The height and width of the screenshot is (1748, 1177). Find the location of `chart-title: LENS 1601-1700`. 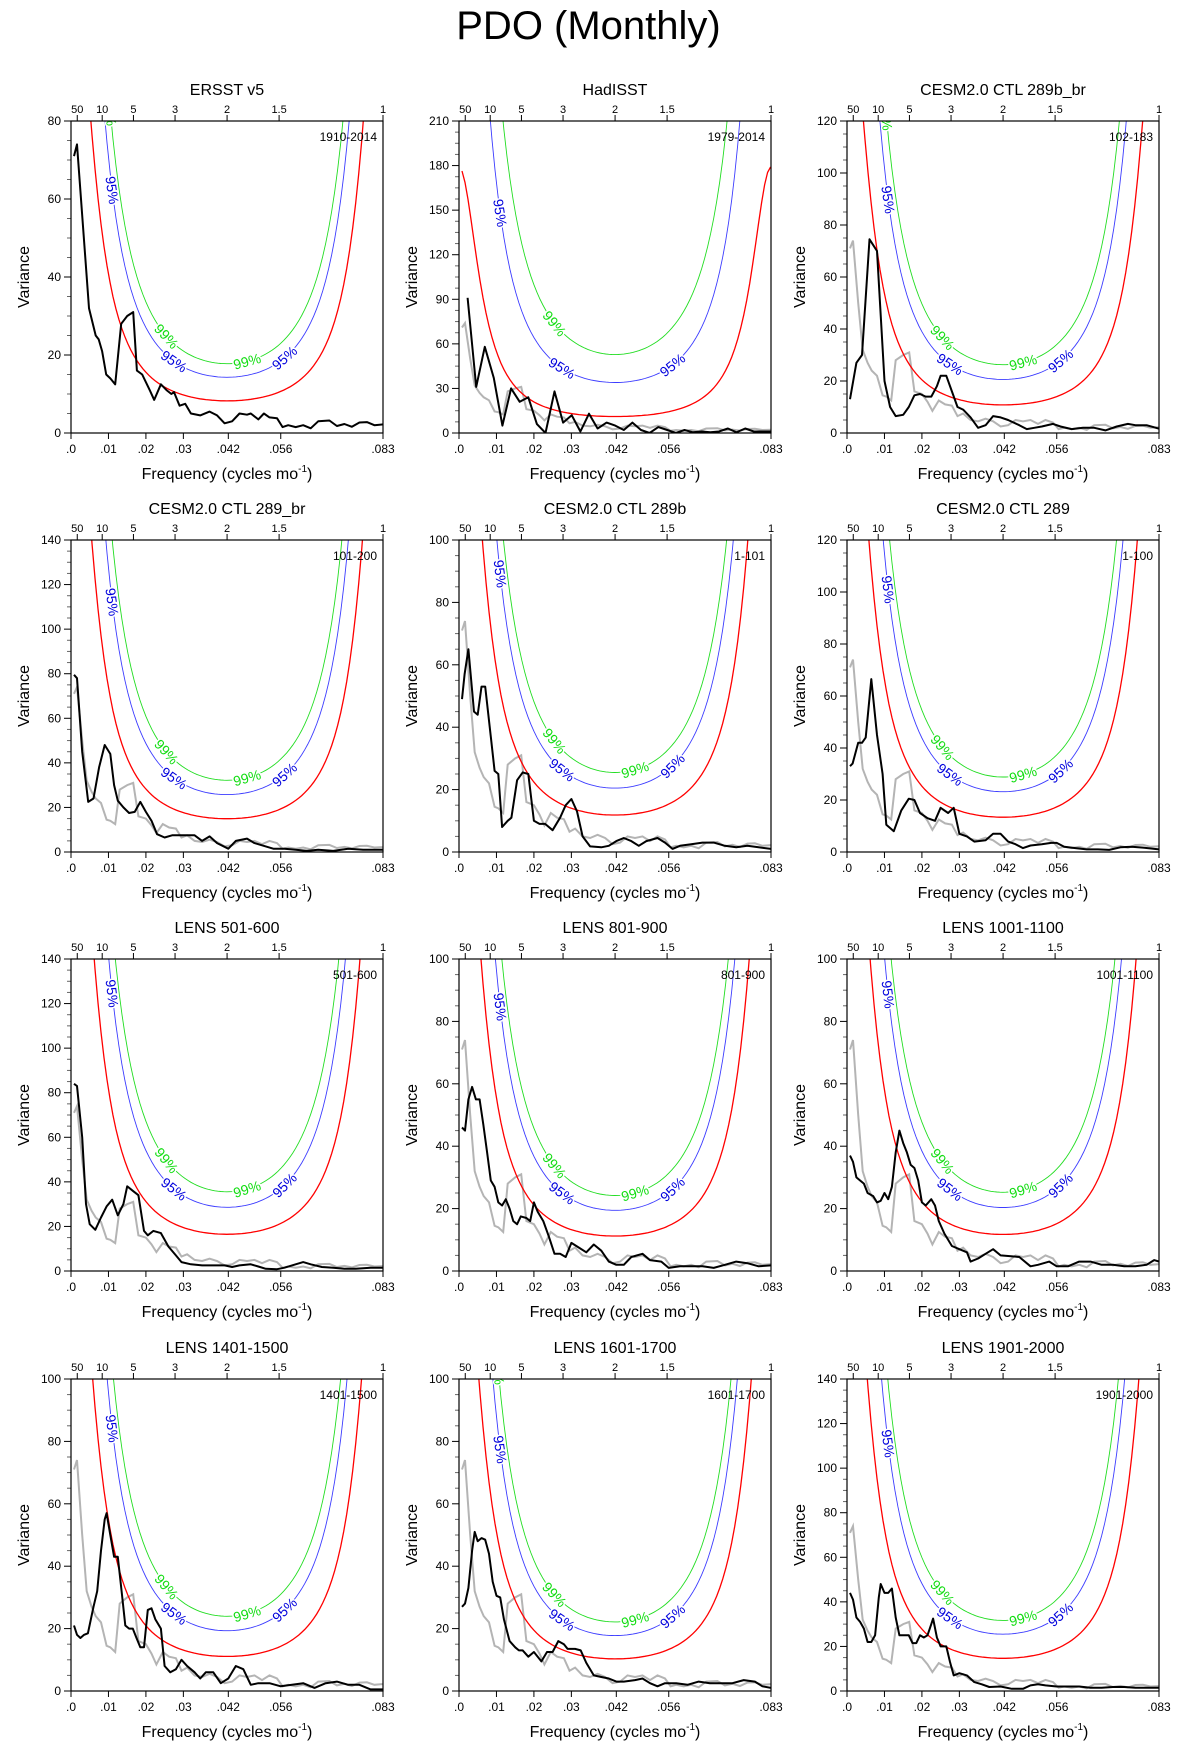

chart-title: LENS 1601-1700 is located at coordinates (615, 1348).